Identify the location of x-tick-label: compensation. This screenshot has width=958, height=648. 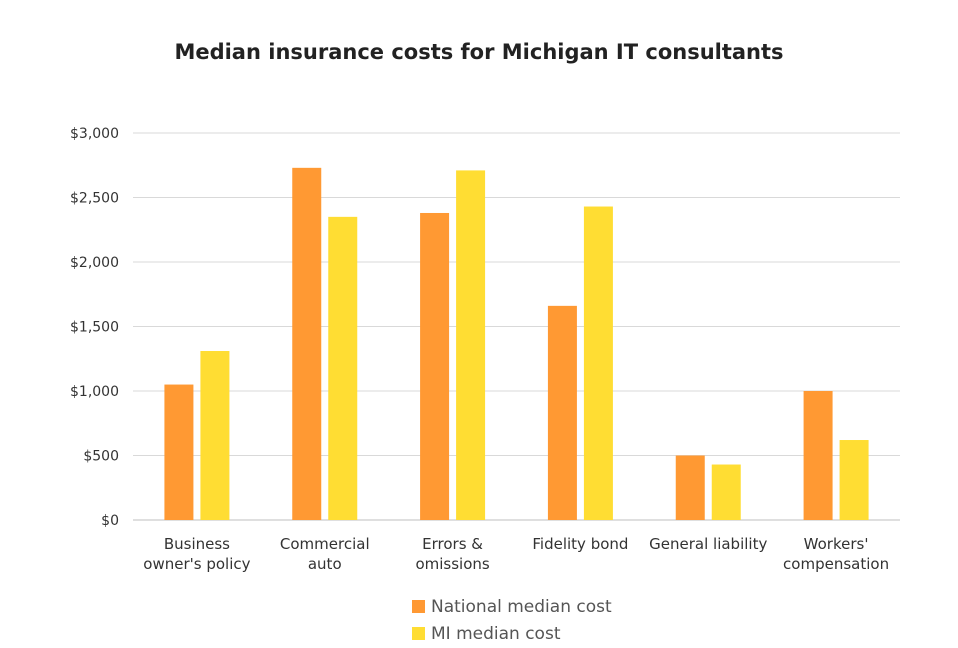
(836, 564).